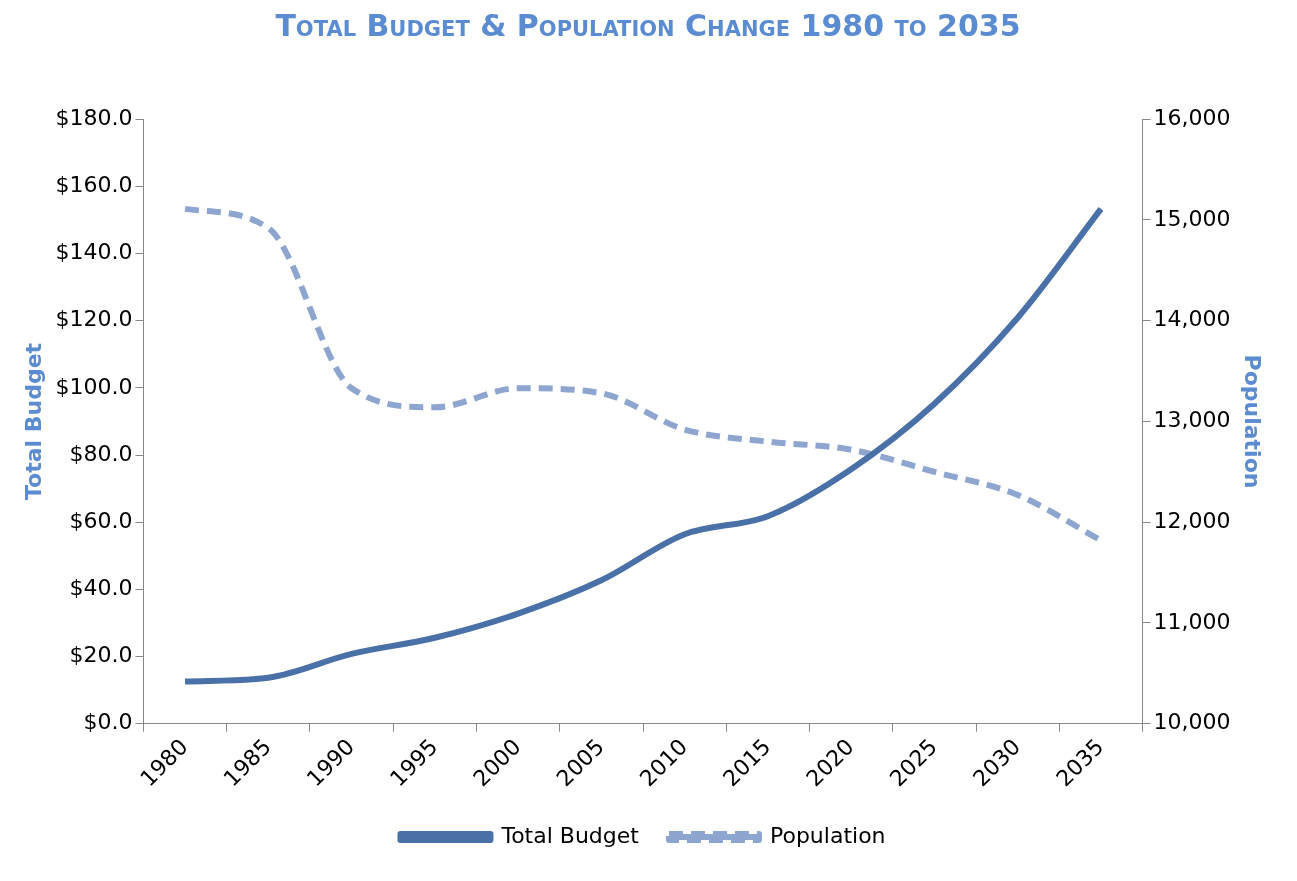  I want to click on chart-title: Total Budget & Population Change 1980 to 2035, so click(648, 25).